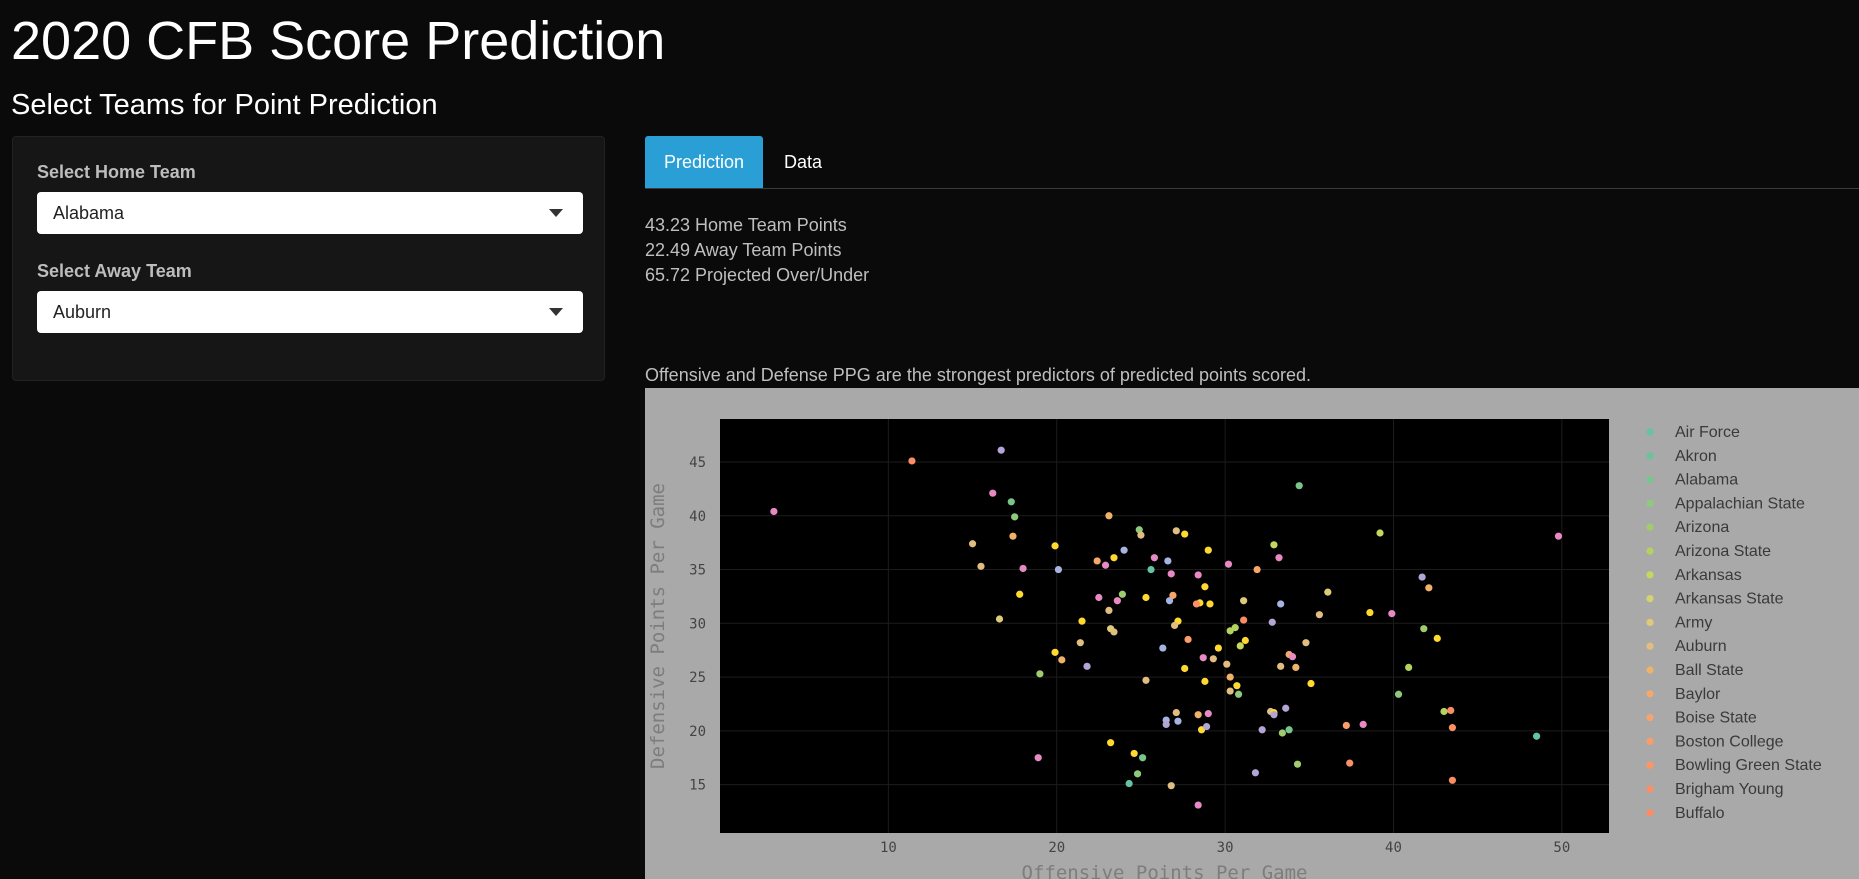 The width and height of the screenshot is (1859, 879). Describe the element at coordinates (1748, 765) in the screenshot. I see `legend-entry: Bowling Green State` at that location.